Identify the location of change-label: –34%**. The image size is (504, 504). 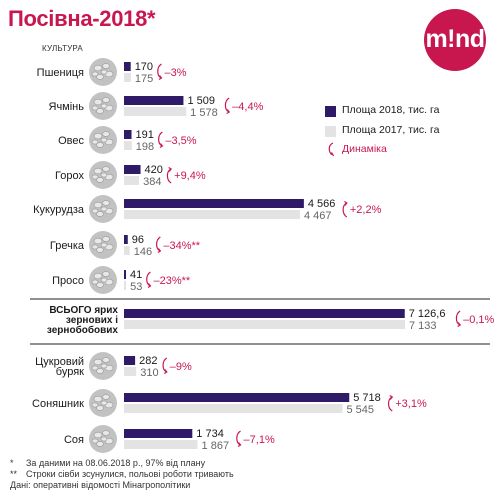
(181, 246).